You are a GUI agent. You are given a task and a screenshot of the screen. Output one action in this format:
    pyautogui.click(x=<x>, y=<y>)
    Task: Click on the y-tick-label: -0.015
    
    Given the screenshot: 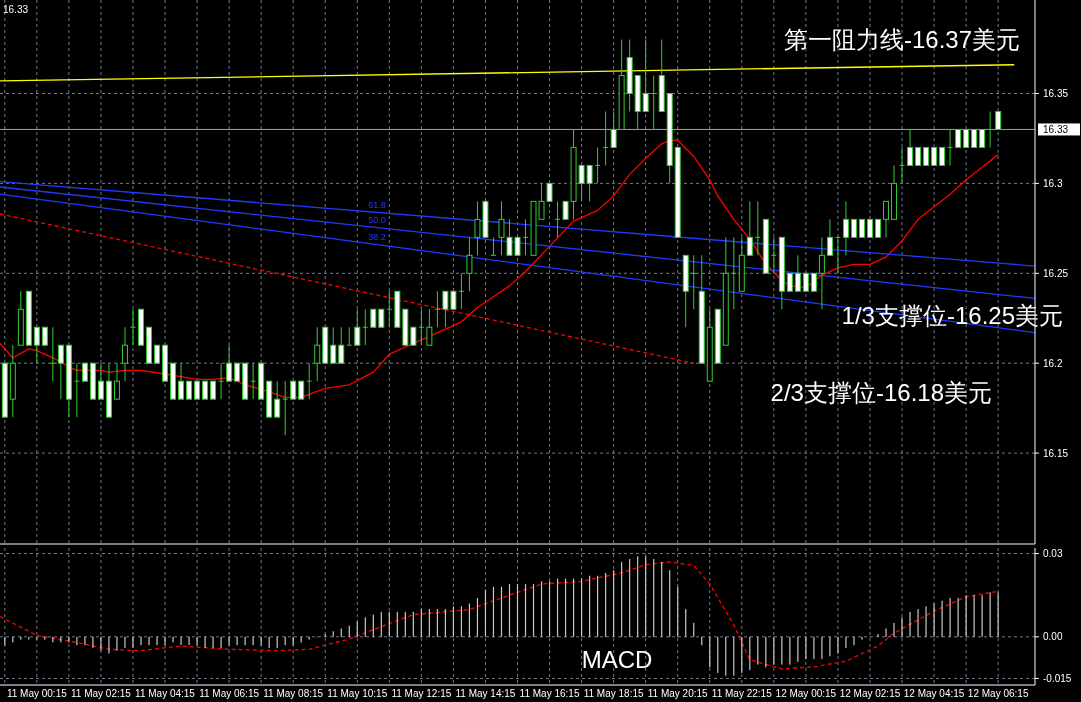 What is the action you would take?
    pyautogui.click(x=1057, y=678)
    